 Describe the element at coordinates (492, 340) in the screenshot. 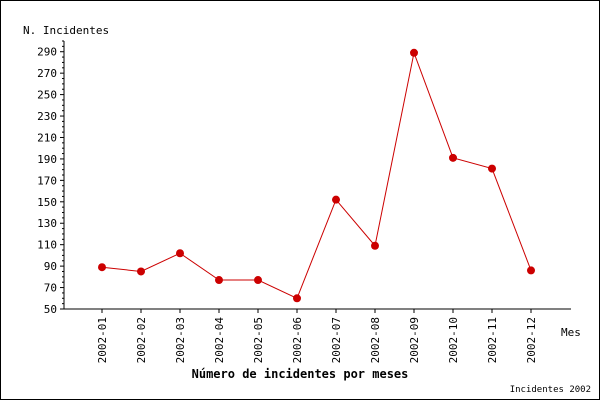

I see `x-tick-label: 2002-11` at that location.